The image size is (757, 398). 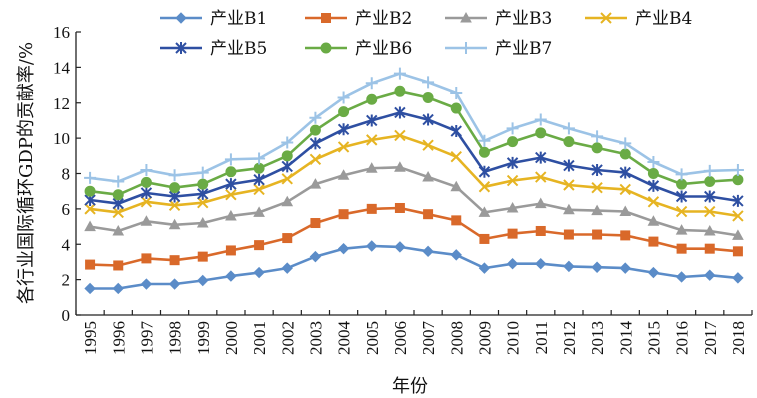 I want to click on x-tick-label: 2000, so click(x=231, y=338).